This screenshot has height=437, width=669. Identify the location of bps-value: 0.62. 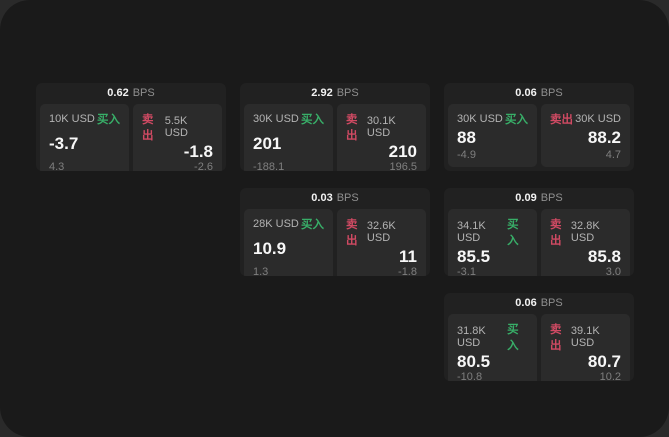
(118, 93).